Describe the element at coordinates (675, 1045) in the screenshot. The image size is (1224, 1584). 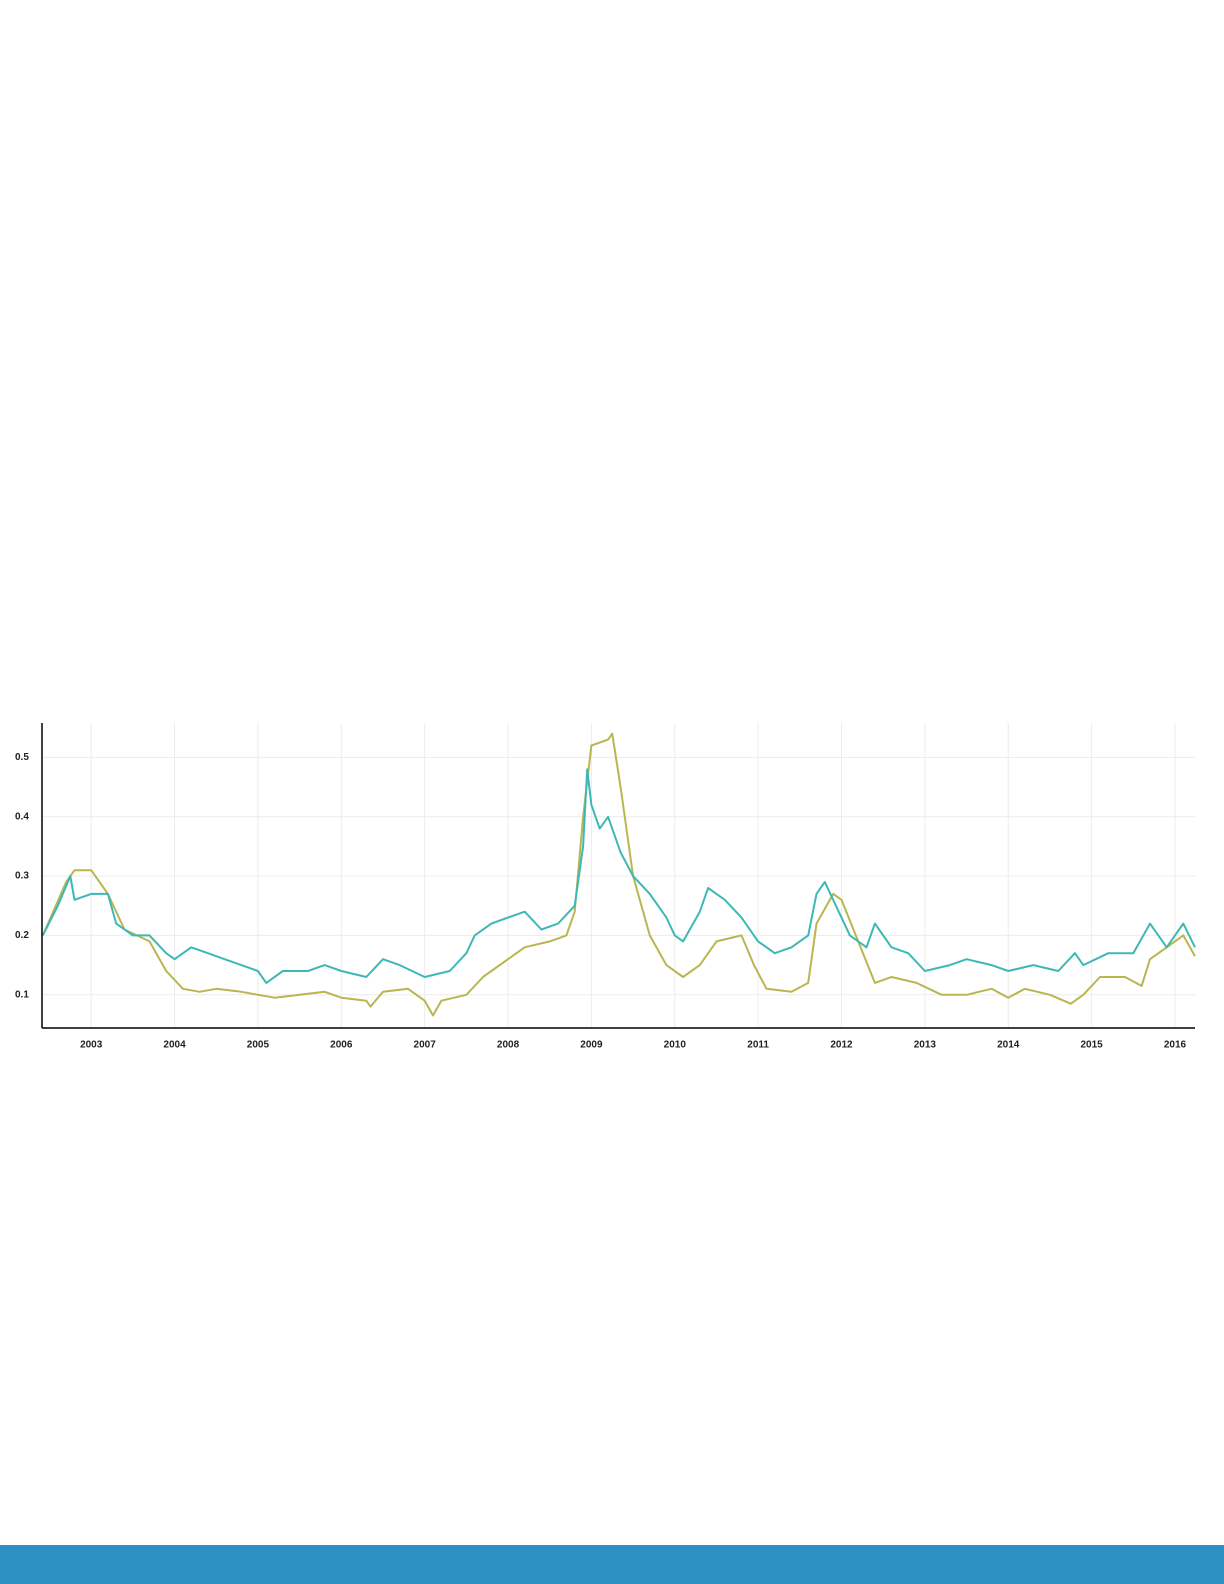
I see `x-tick-label: 2010` at that location.